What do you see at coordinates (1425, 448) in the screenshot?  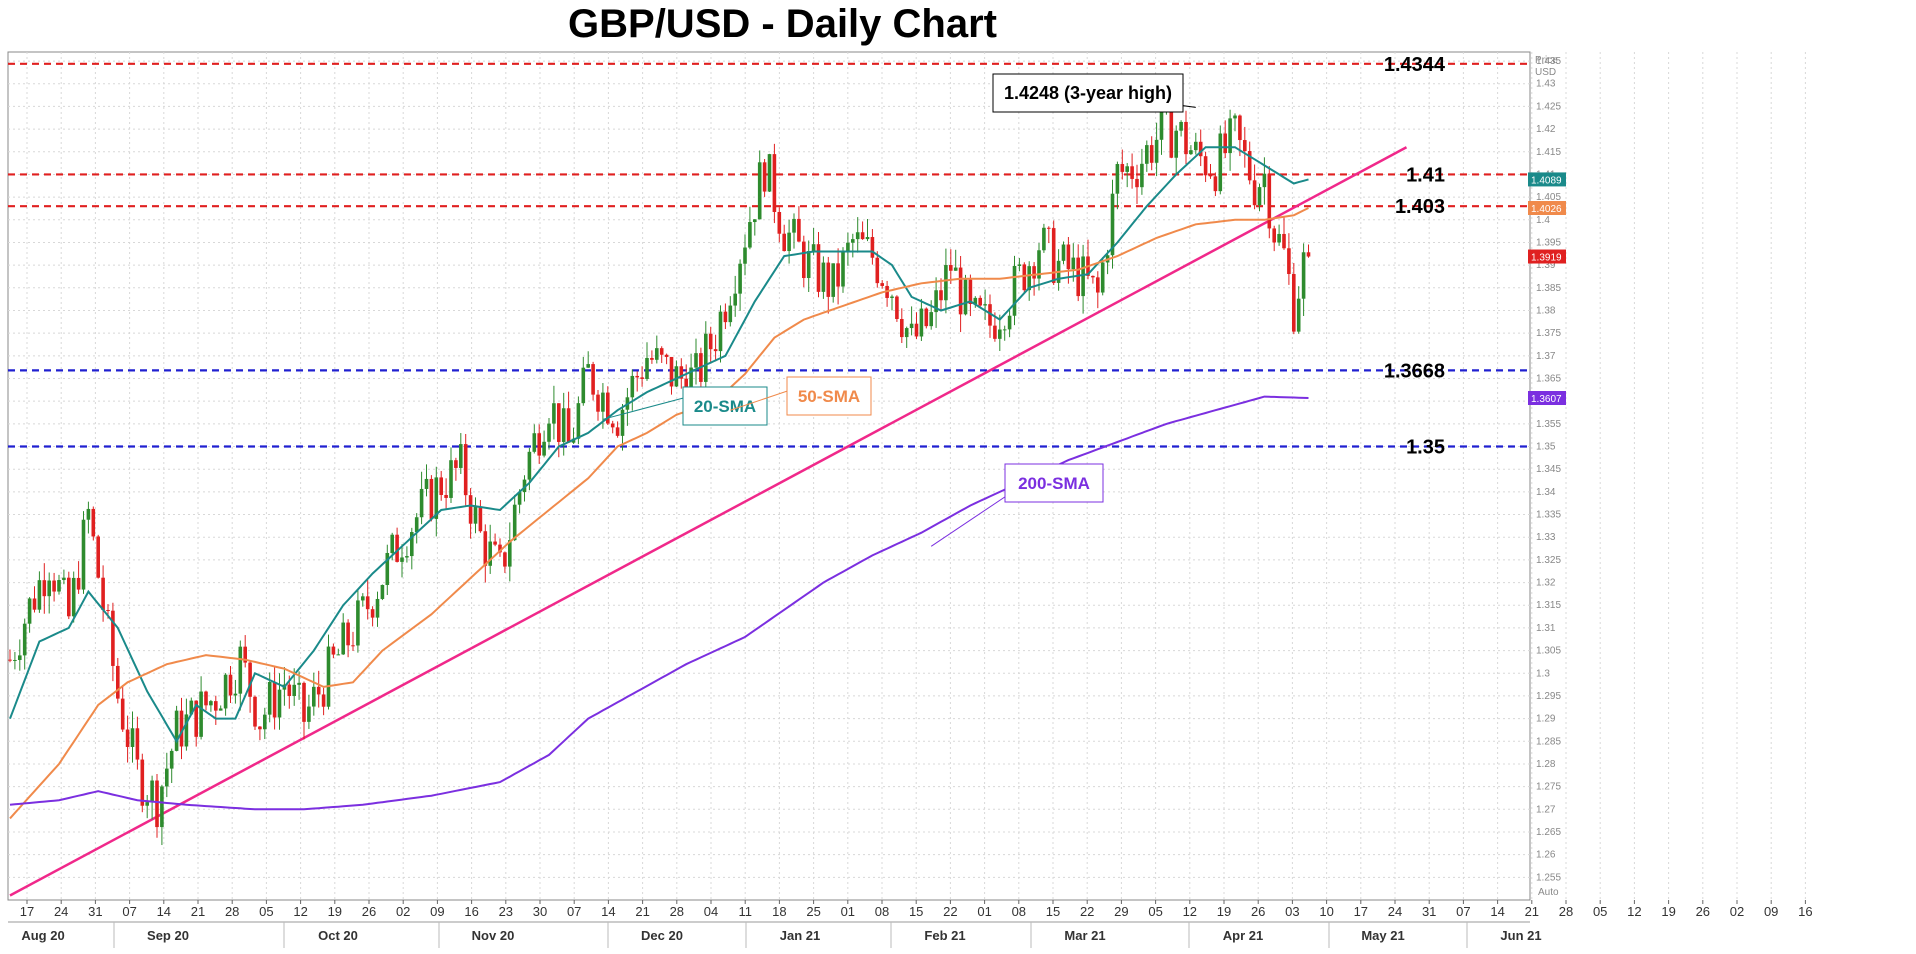 I see `level-label: 1.35` at bounding box center [1425, 448].